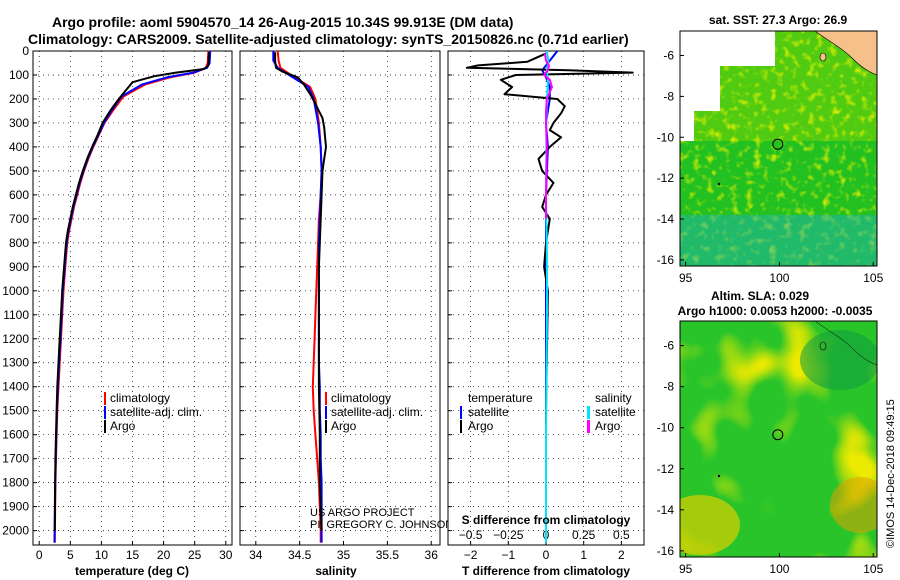 This screenshot has width=900, height=580. What do you see at coordinates (19, 219) in the screenshot?
I see `y-tick-label: 700` at bounding box center [19, 219].